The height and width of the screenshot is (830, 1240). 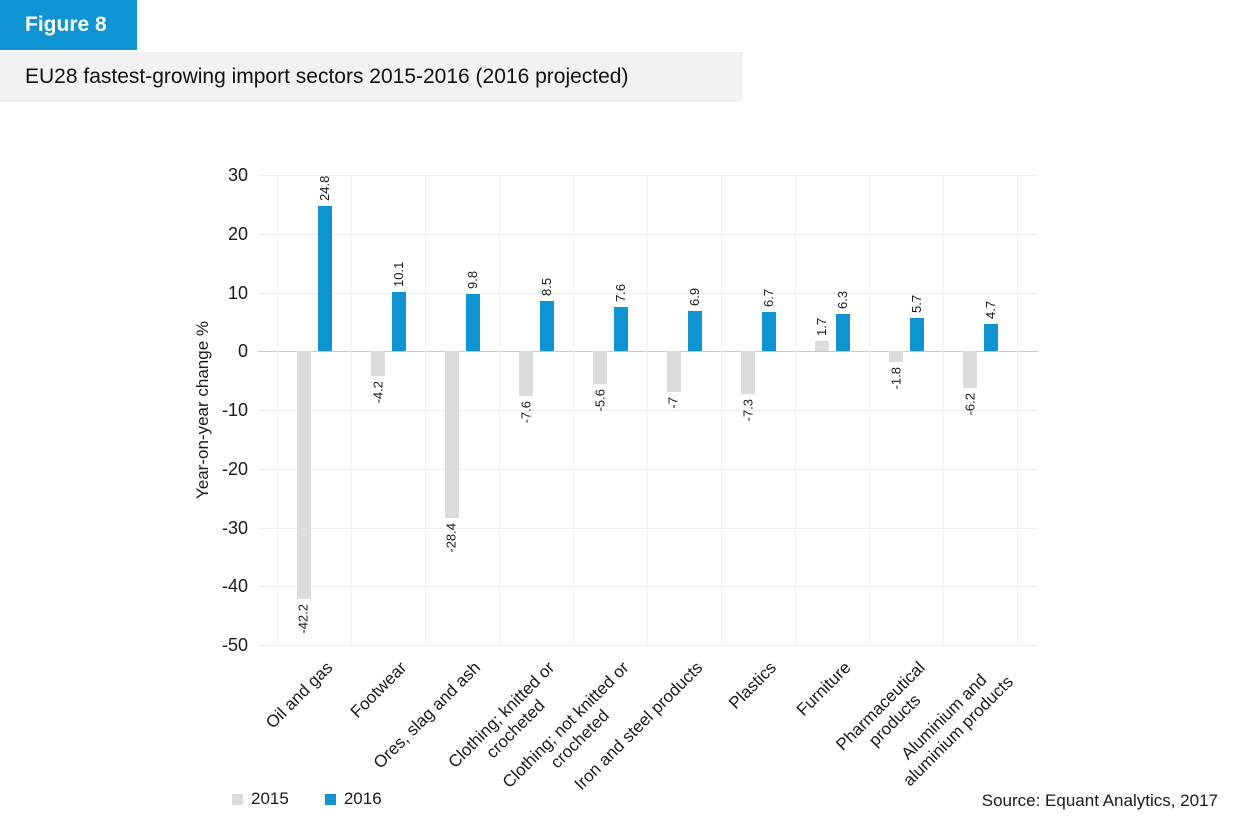 I want to click on gridline-h--30, so click(x=648, y=528).